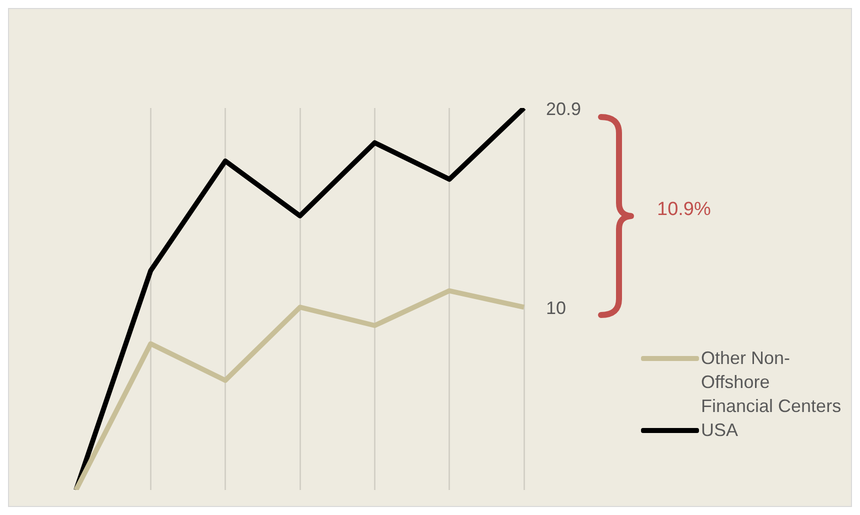 The image size is (860, 515). Describe the element at coordinates (771, 382) in the screenshot. I see `legend-label: Other Non-Offshore Financial Centers` at that location.